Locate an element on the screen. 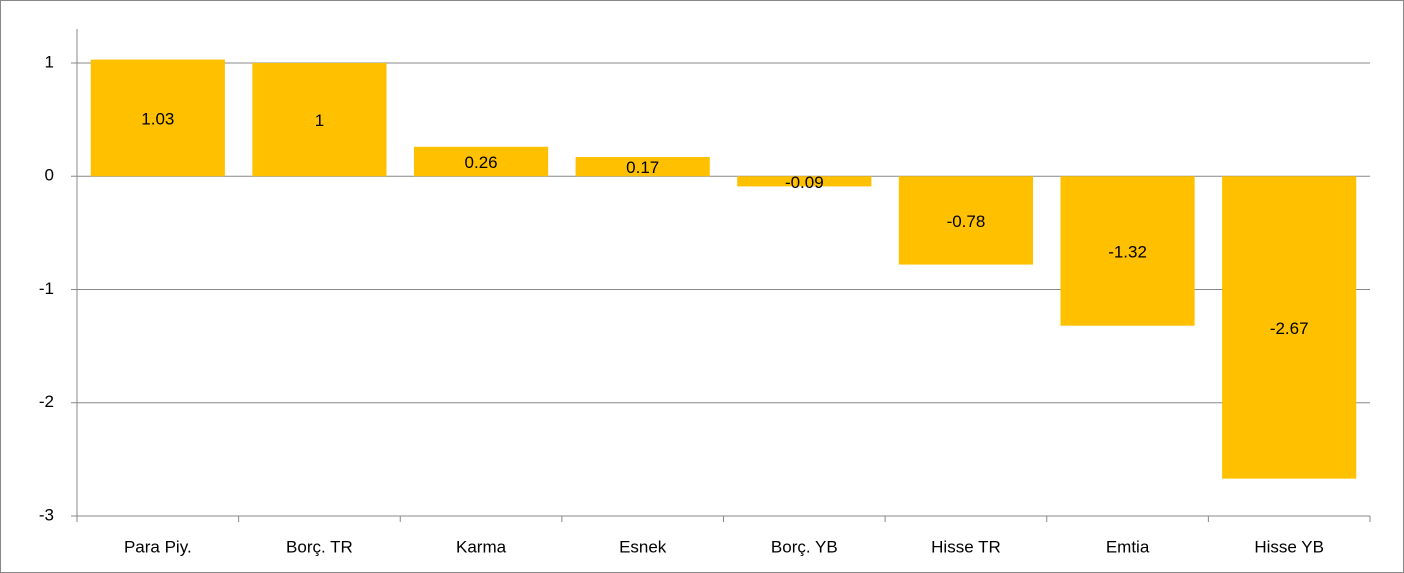 The image size is (1404, 573). data-label: 0.17 is located at coordinates (642, 167).